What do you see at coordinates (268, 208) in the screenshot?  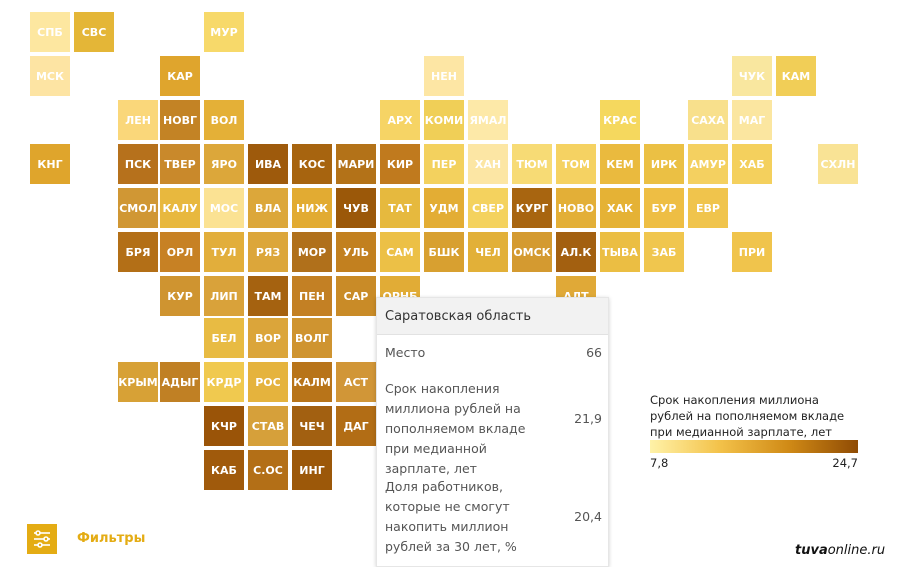 I see `region-tile: ВЛА` at bounding box center [268, 208].